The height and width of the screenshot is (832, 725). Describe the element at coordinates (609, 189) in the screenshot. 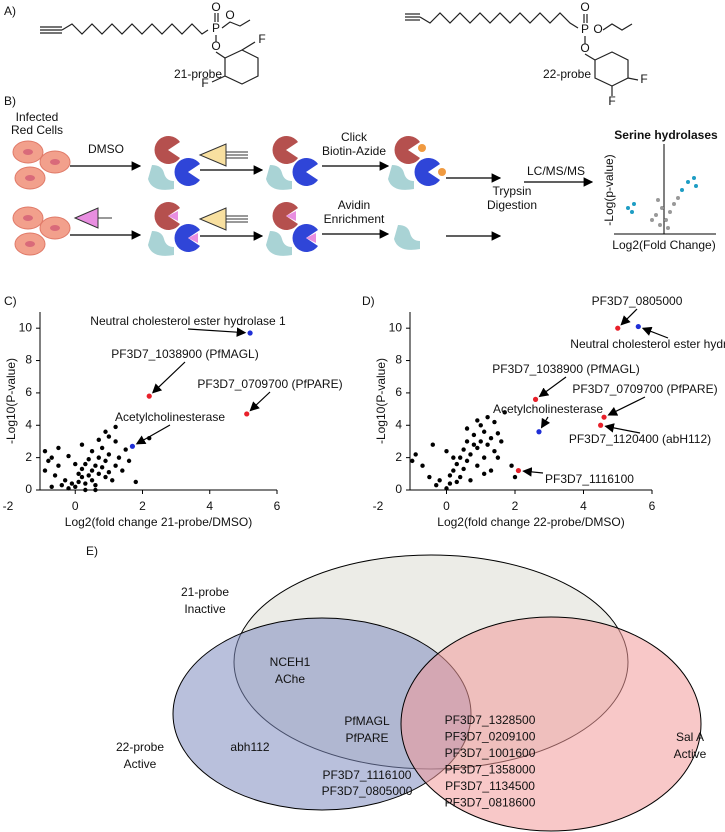

I see `volcano-y-label: -Log(p-value)` at that location.